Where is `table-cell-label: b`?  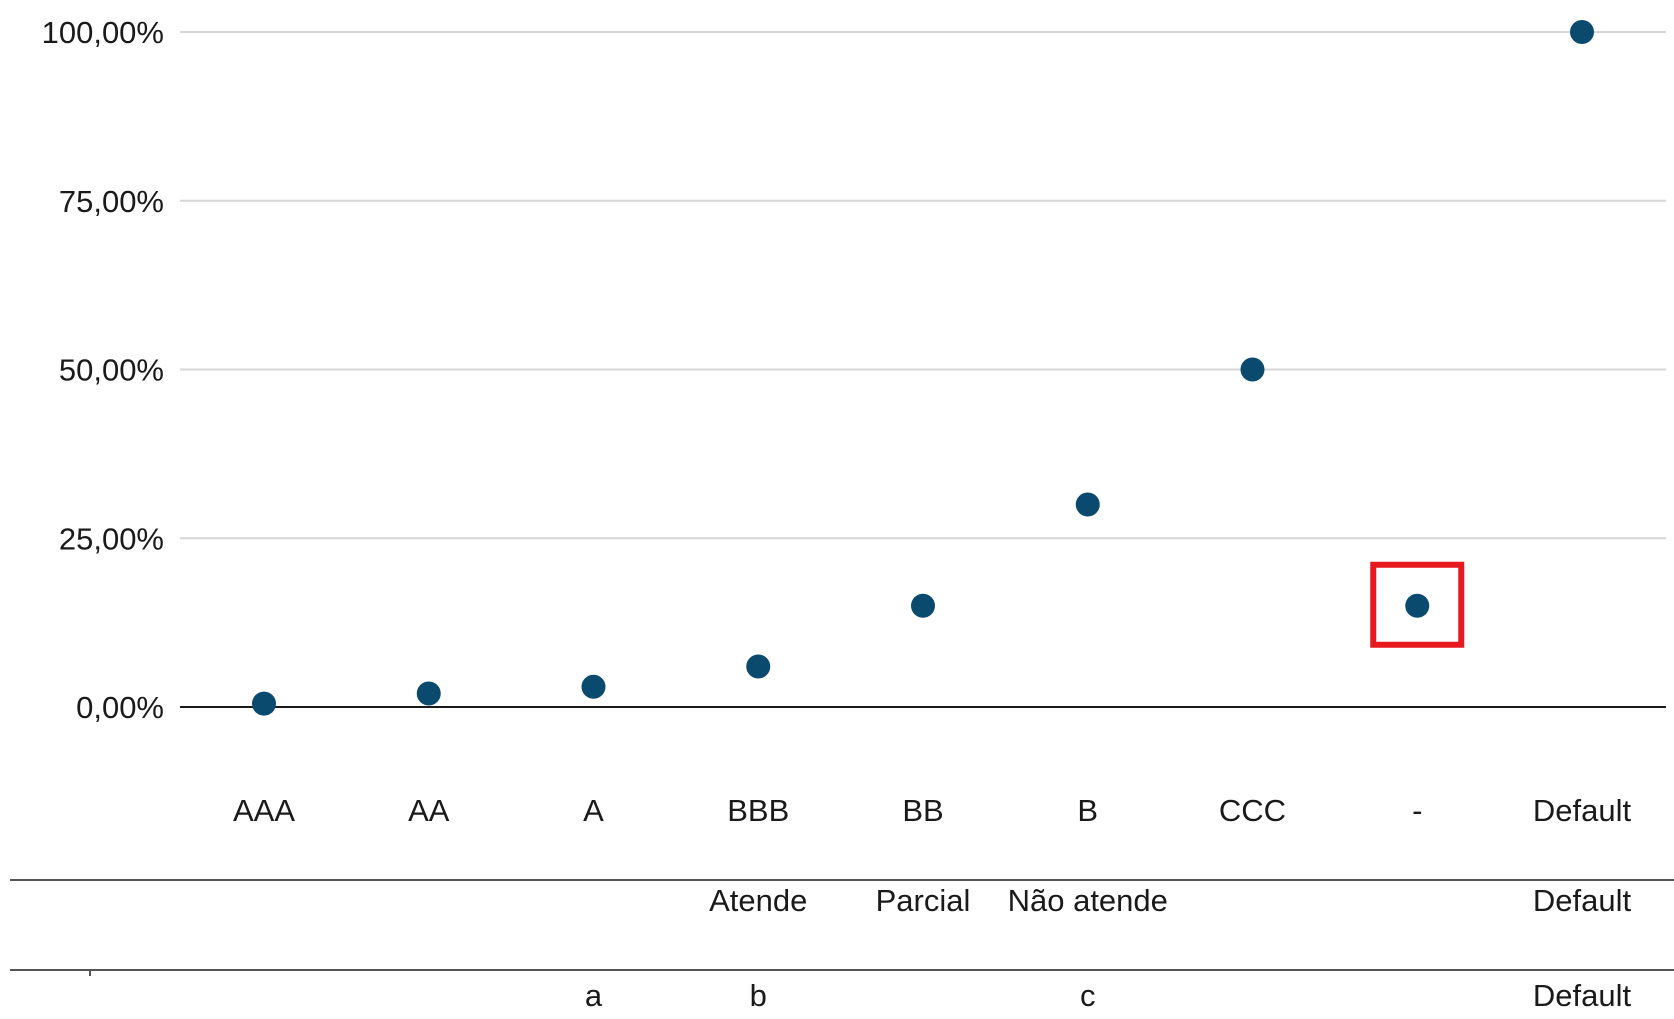
table-cell-label: b is located at coordinates (758, 995).